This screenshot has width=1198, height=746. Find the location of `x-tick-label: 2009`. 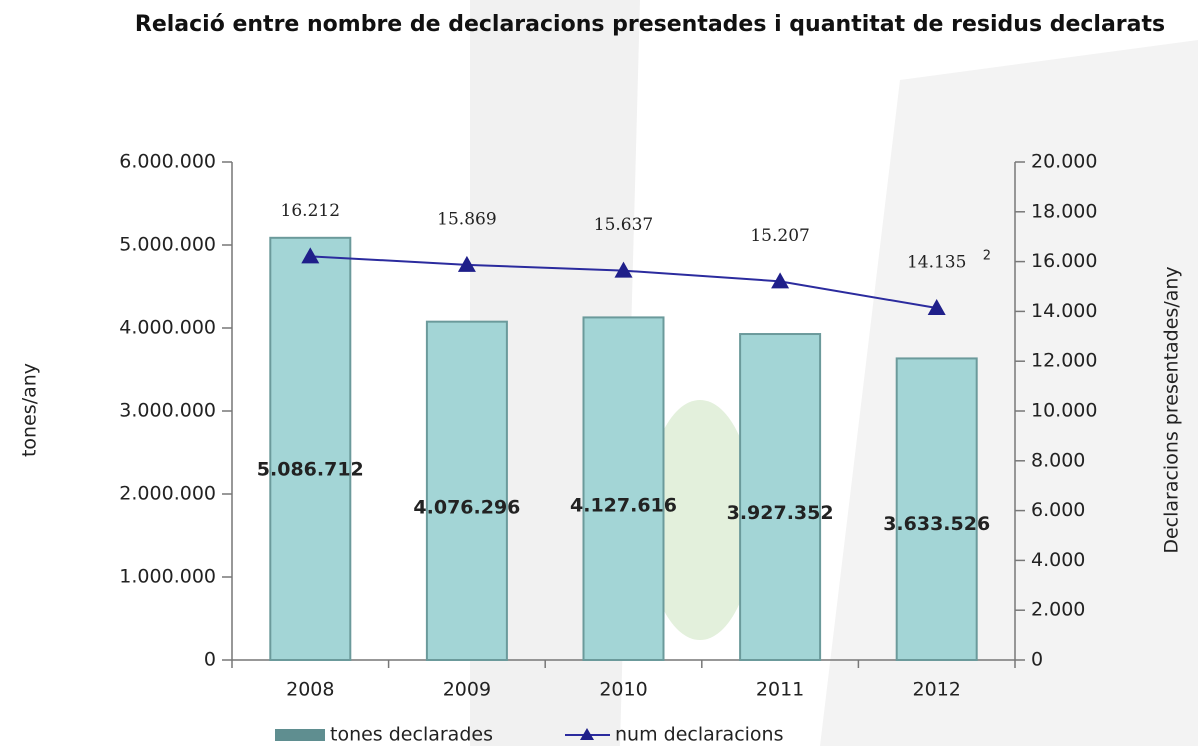

x-tick-label: 2009 is located at coordinates (467, 690).